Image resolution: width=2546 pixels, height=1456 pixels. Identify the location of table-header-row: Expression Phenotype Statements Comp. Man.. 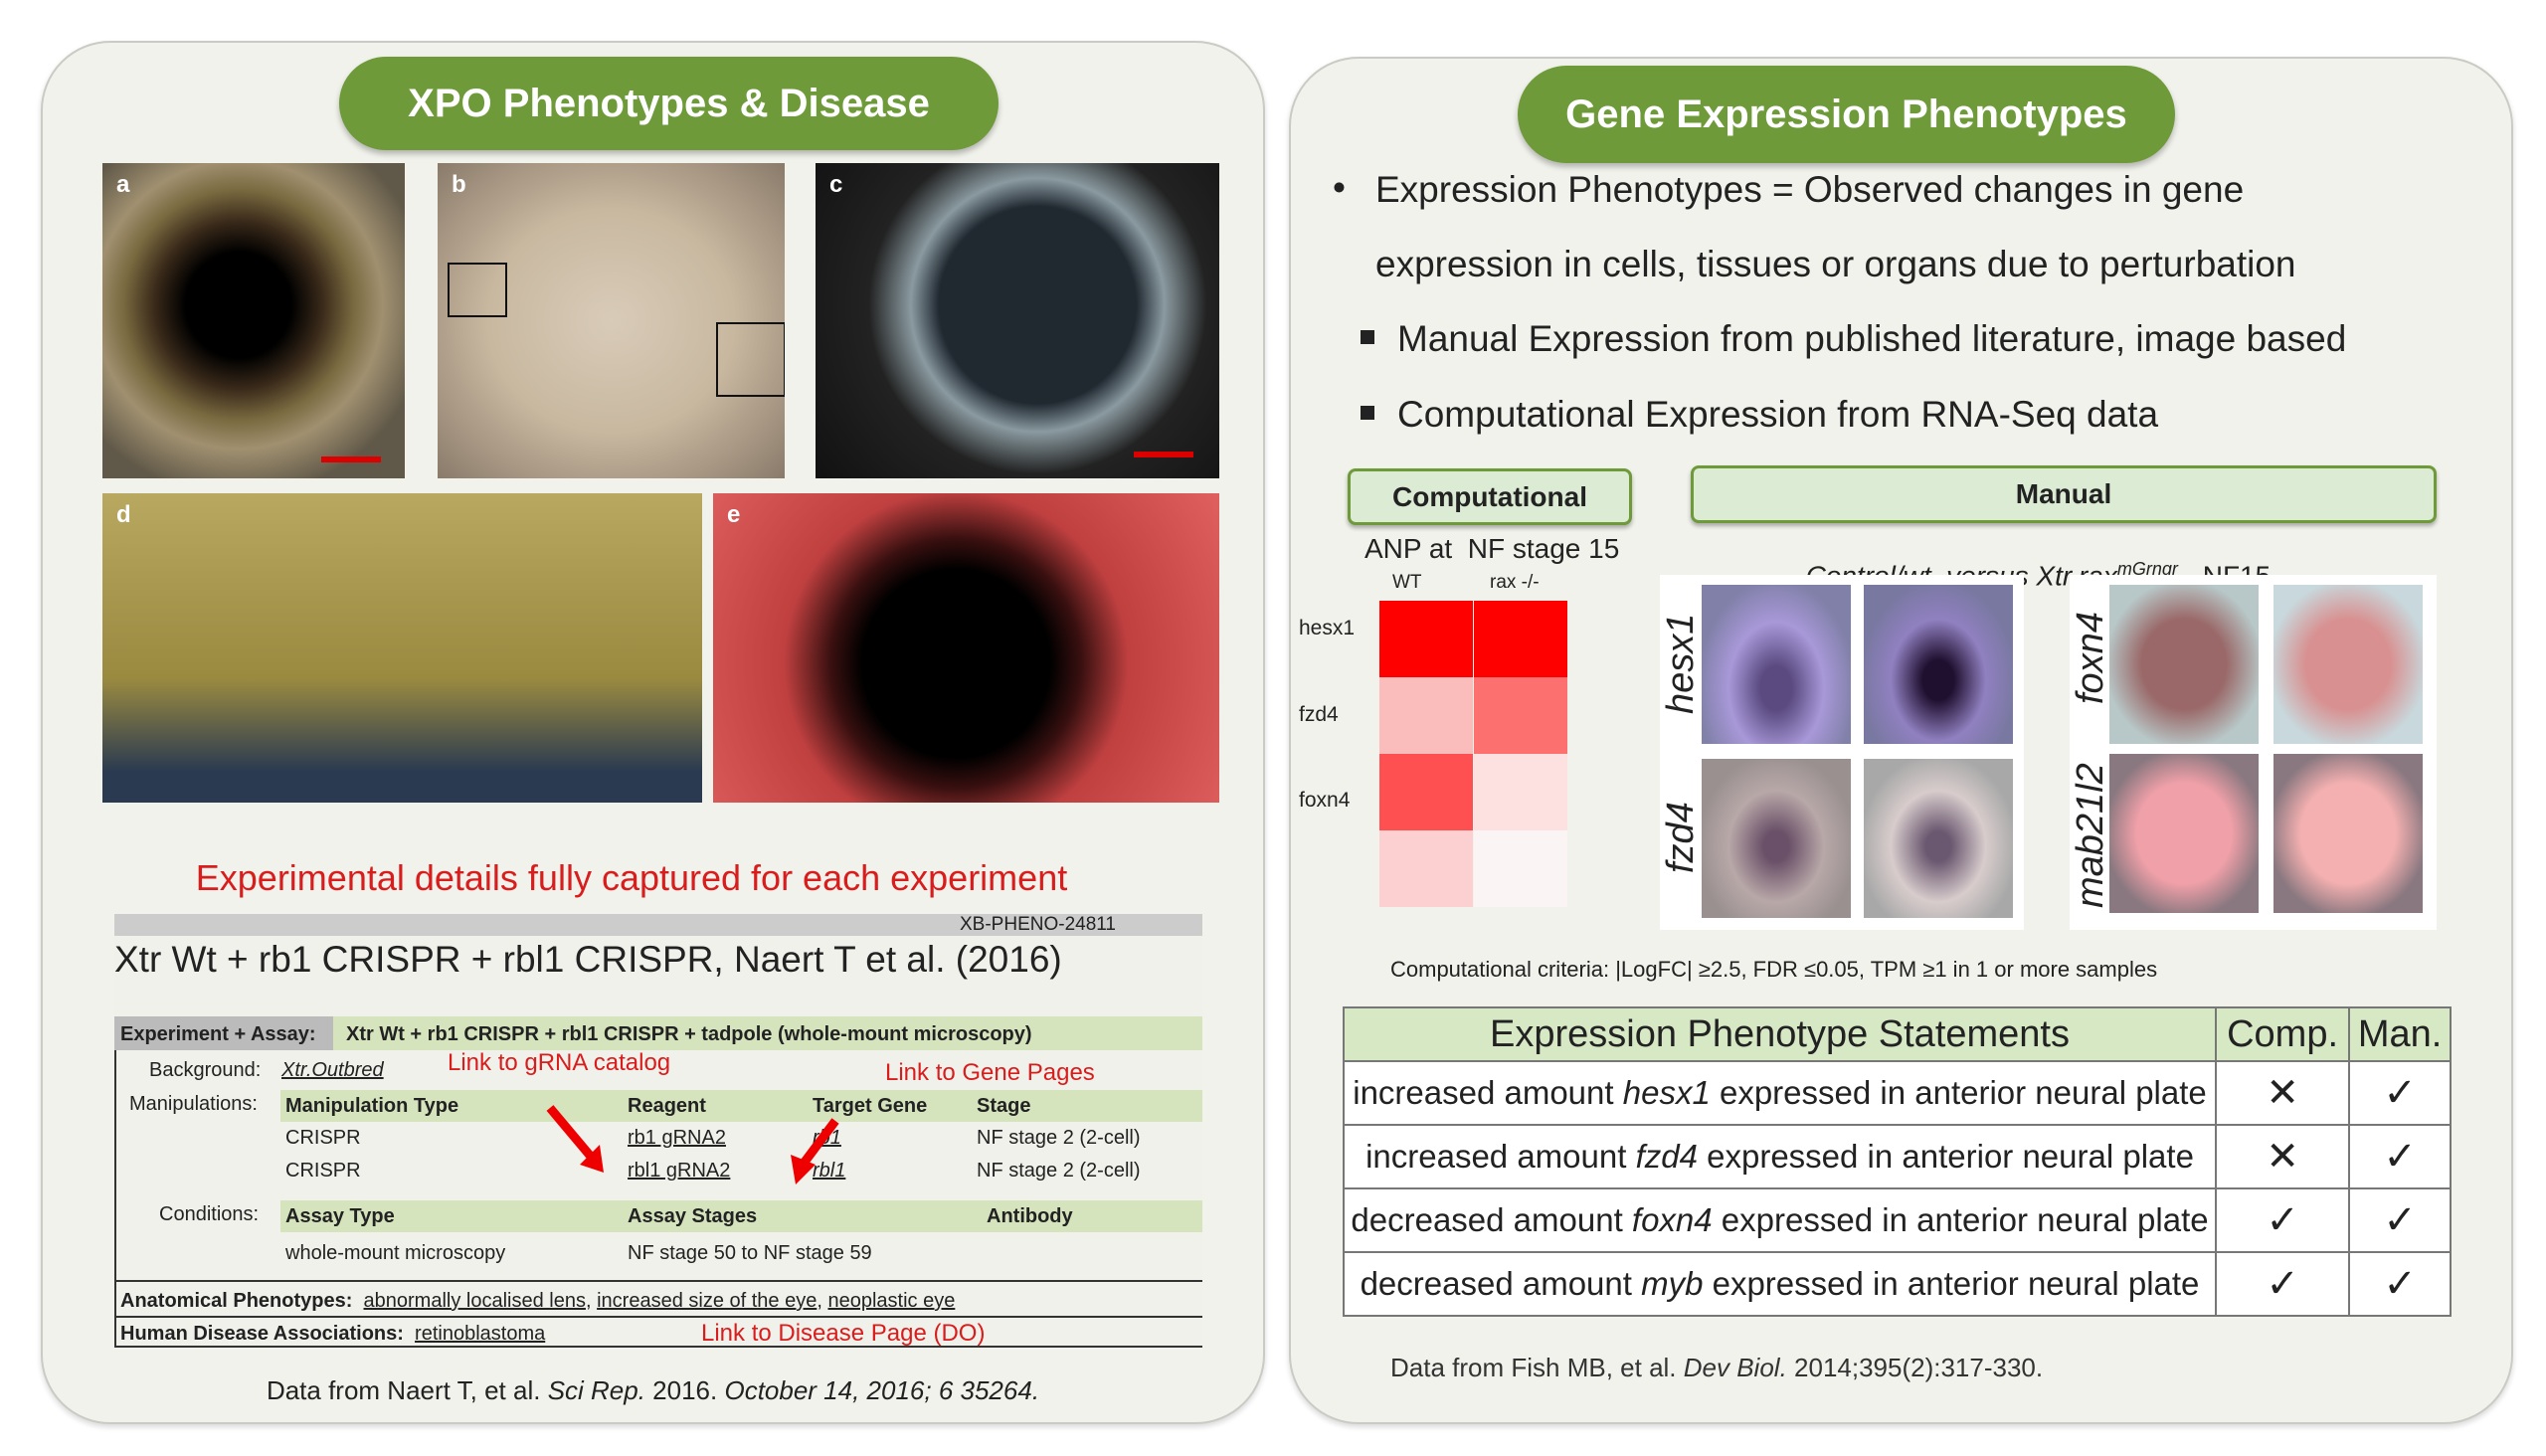
(1897, 1034).